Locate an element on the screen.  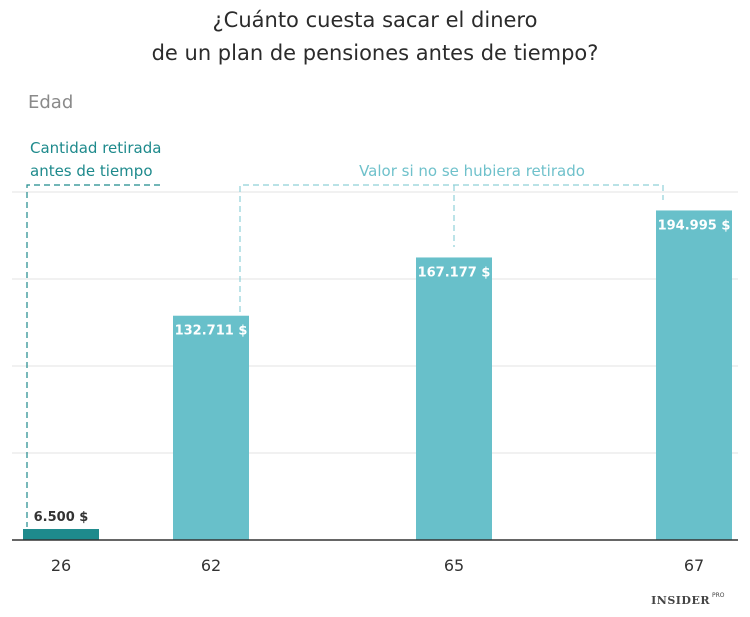
bar-value-label-62: 132.711 $ is located at coordinates (211, 331).